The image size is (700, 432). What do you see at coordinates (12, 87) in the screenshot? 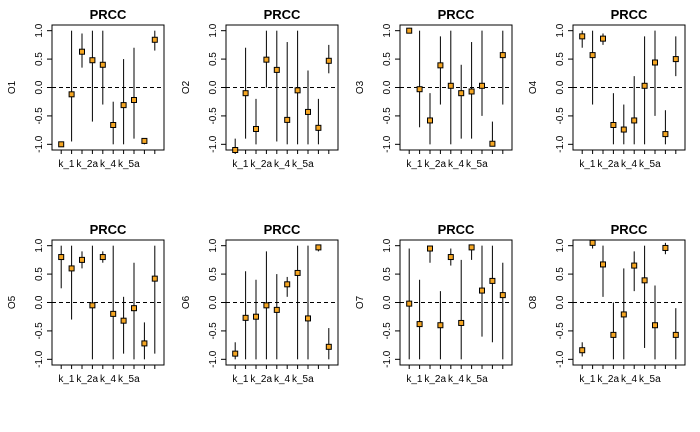
I see `y-axis-label: O1` at bounding box center [12, 87].